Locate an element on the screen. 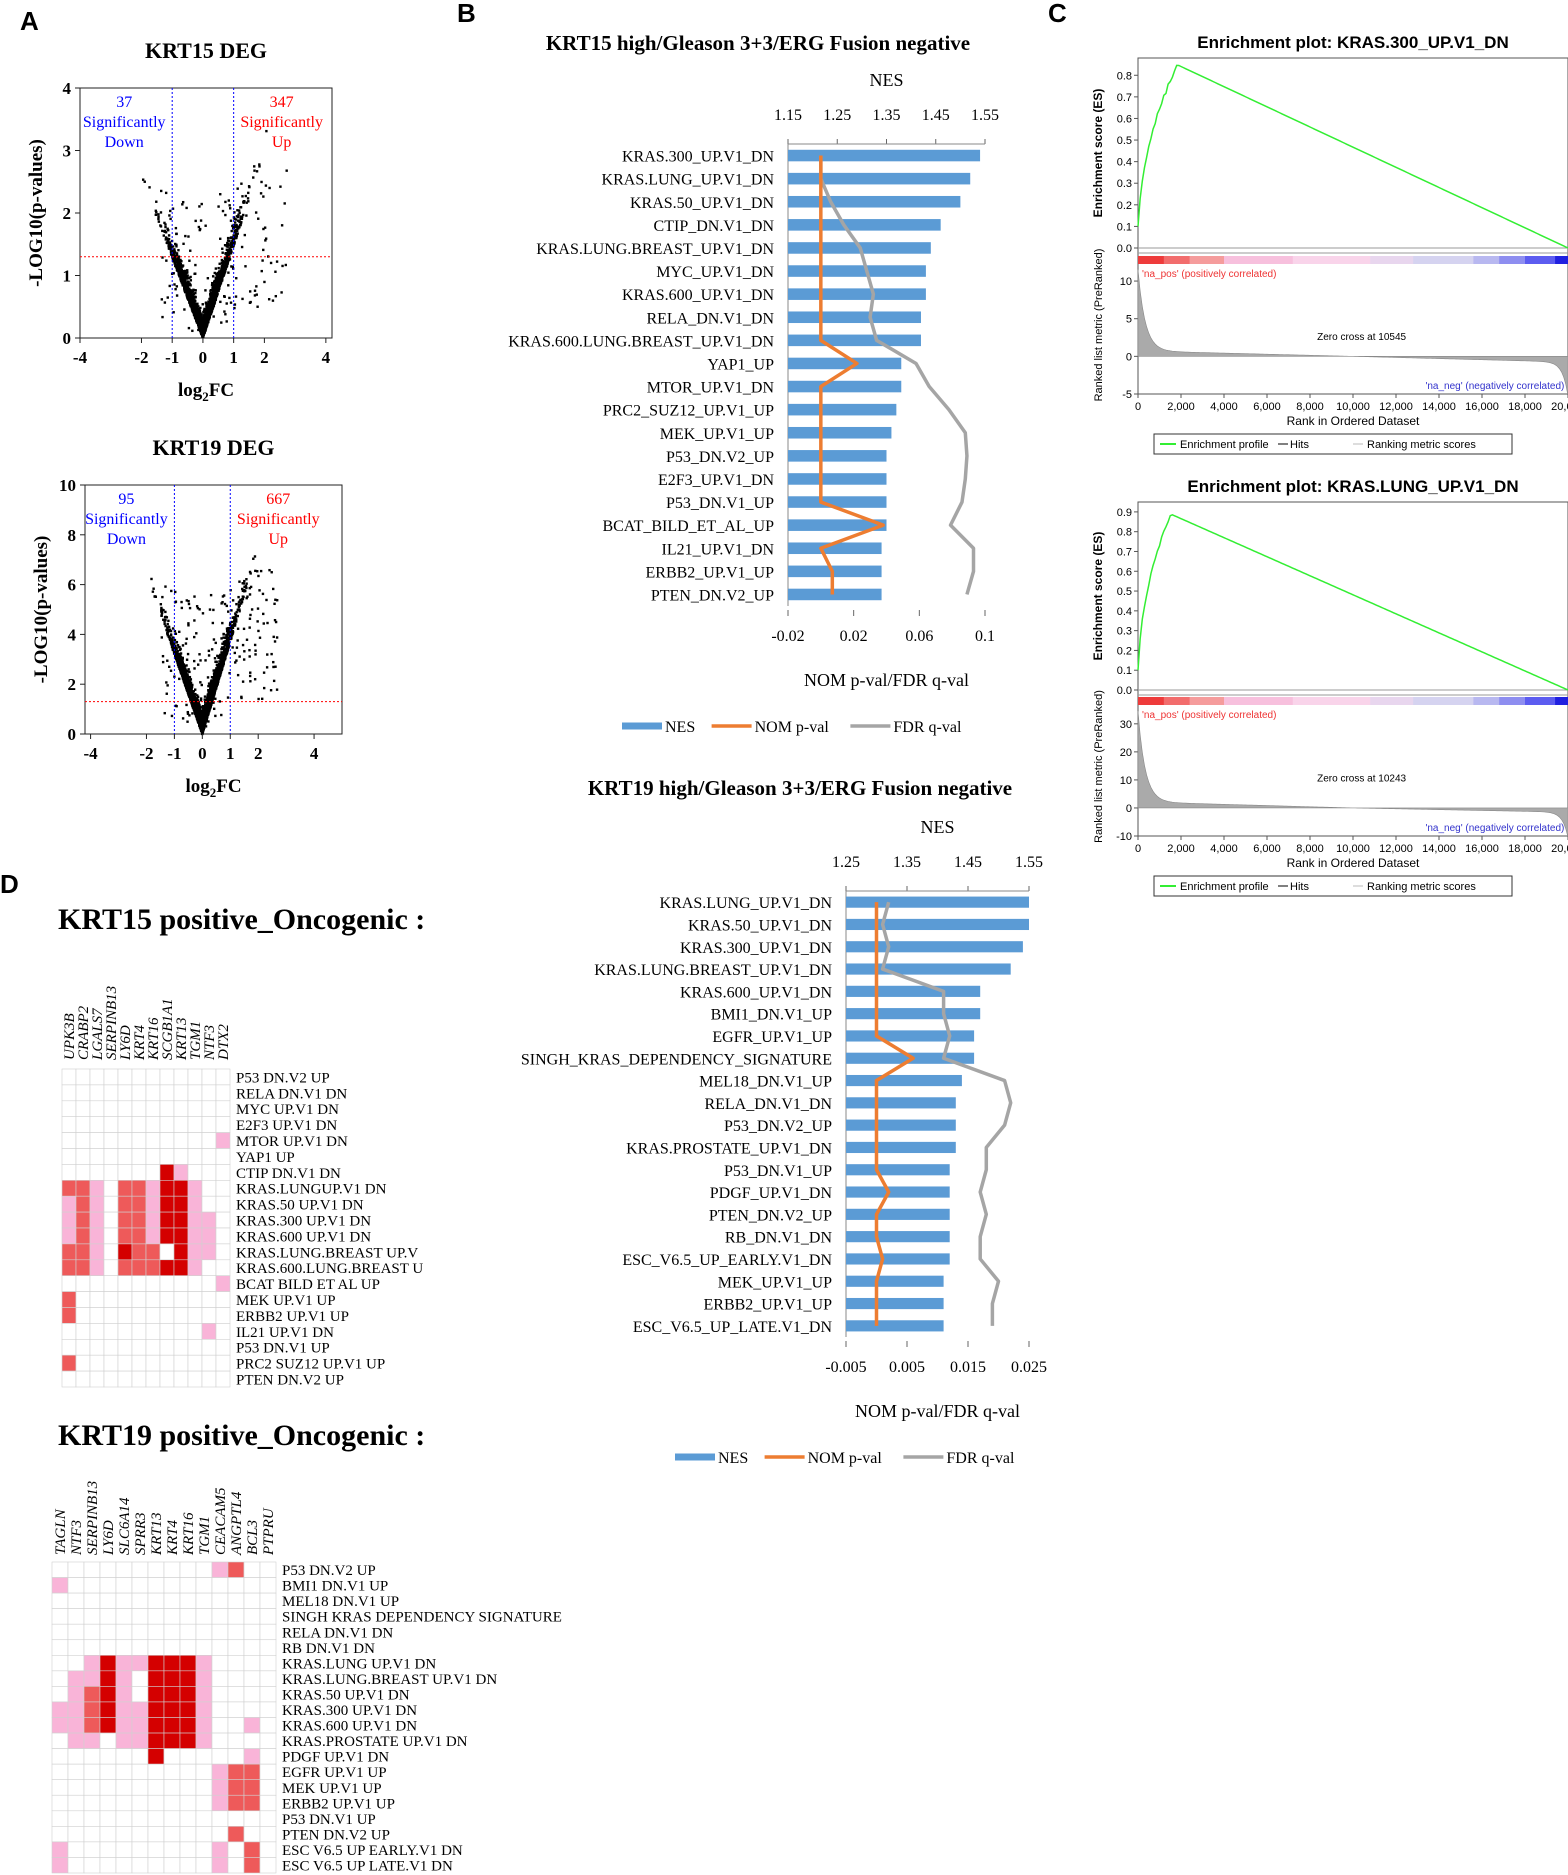 Image resolution: width=1568 pixels, height=1875 pixels. legend-label: NES is located at coordinates (680, 727).